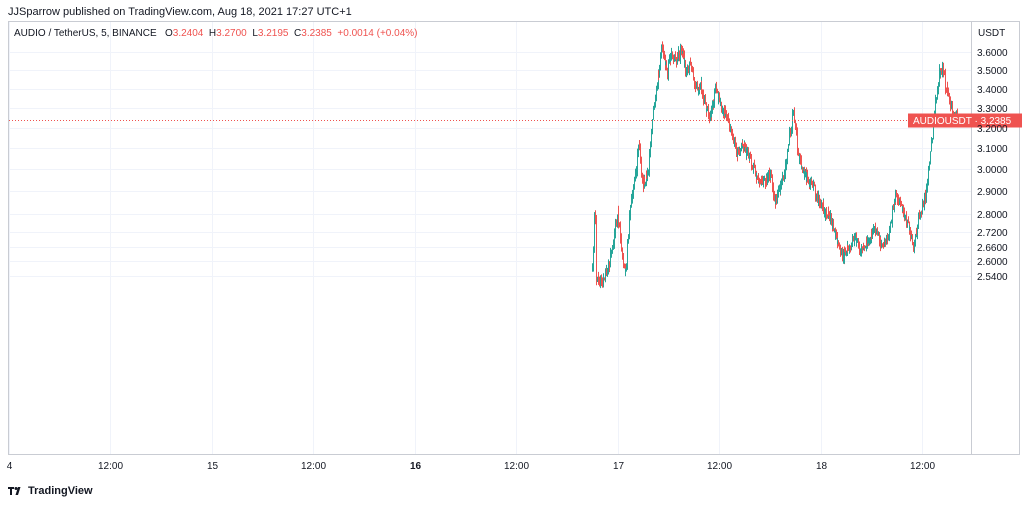  I want to click on y-tick-label: 3.5000, so click(992, 71).